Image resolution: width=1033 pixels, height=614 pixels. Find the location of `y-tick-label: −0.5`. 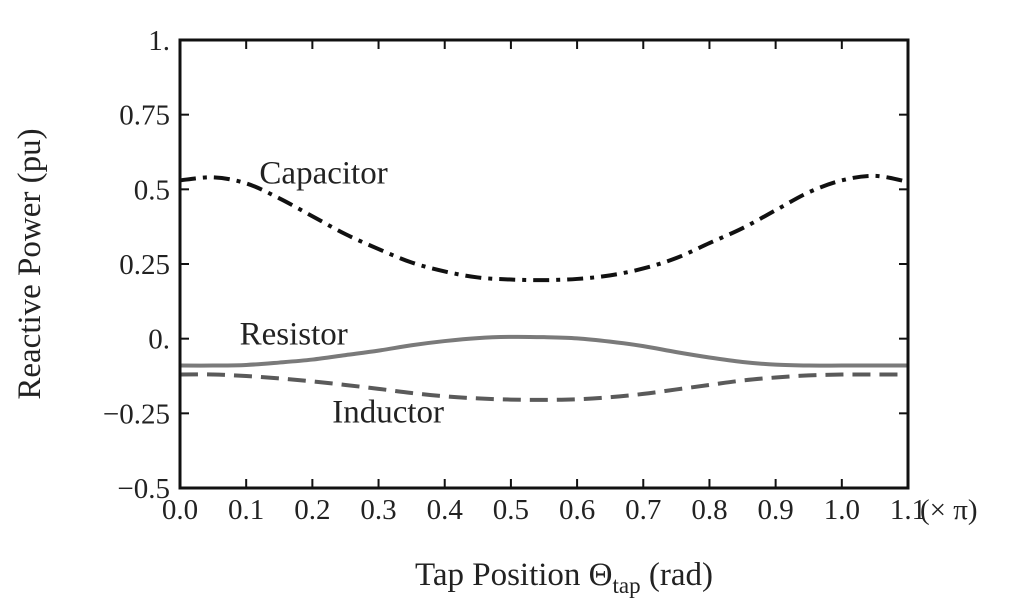

y-tick-label: −0.5 is located at coordinates (143, 489).